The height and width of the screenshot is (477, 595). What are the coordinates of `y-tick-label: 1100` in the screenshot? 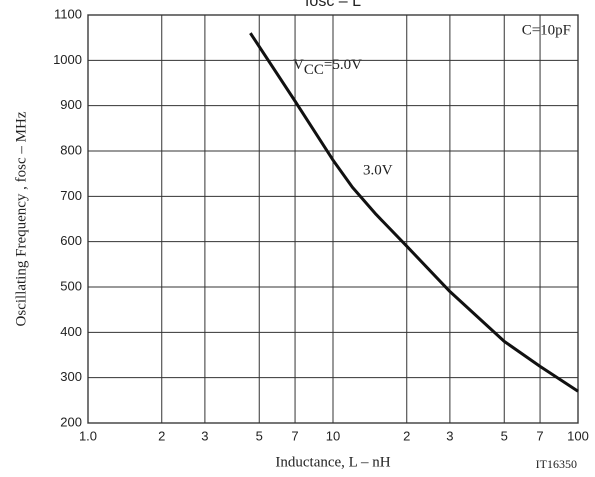 It's located at (68, 13).